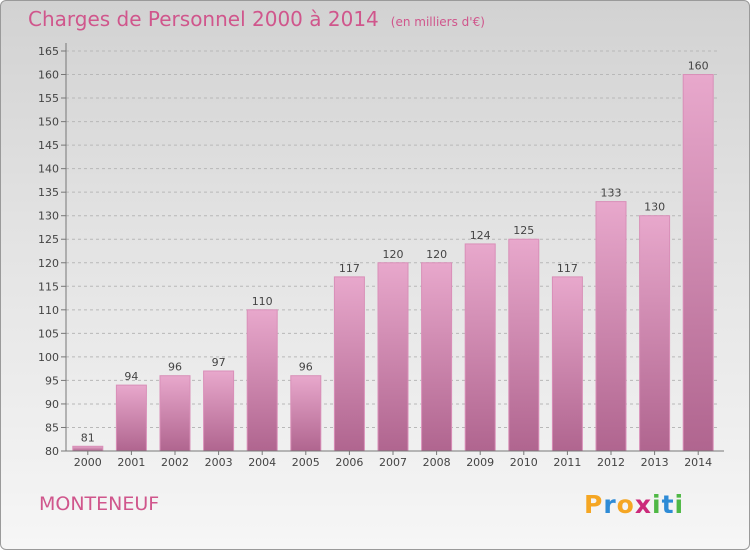 This screenshot has height=550, width=750. I want to click on bar-value-label: 110, so click(262, 301).